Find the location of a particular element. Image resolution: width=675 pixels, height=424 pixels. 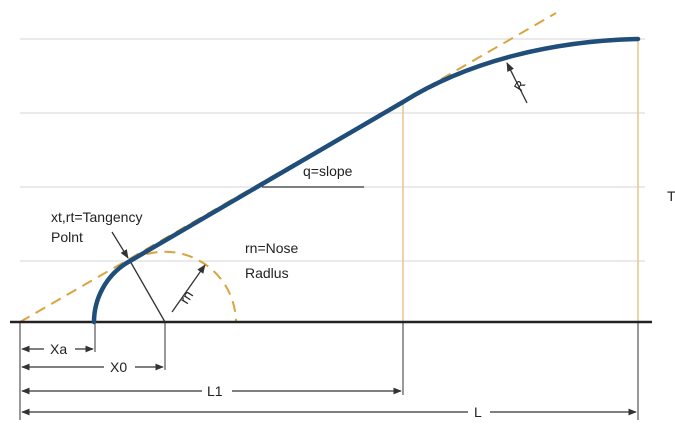

nose-radius-arc is located at coordinates (183, 286).